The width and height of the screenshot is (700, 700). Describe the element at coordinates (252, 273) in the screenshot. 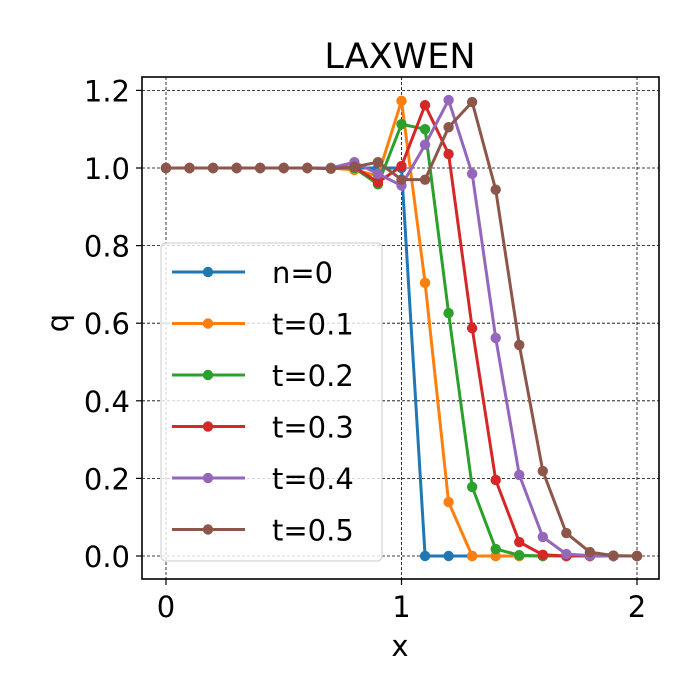

I see `legend-item: n=0` at that location.